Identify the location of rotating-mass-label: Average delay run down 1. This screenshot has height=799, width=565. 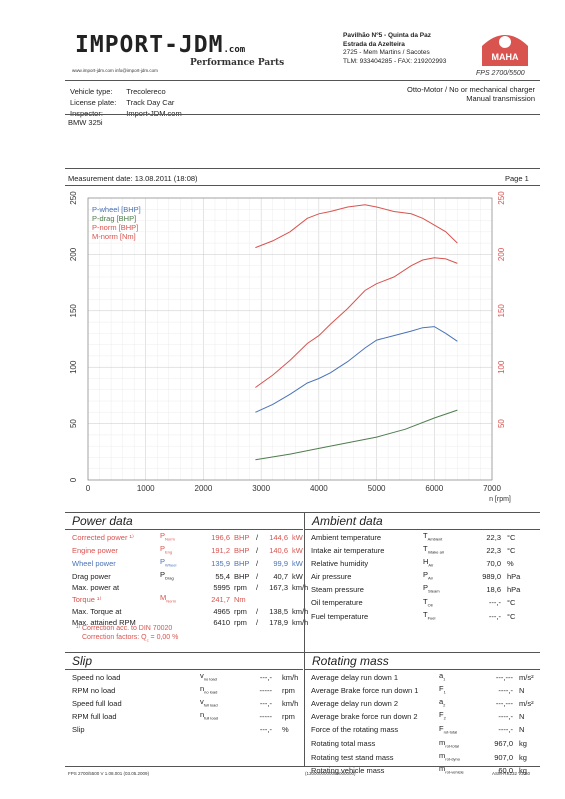
(355, 677).